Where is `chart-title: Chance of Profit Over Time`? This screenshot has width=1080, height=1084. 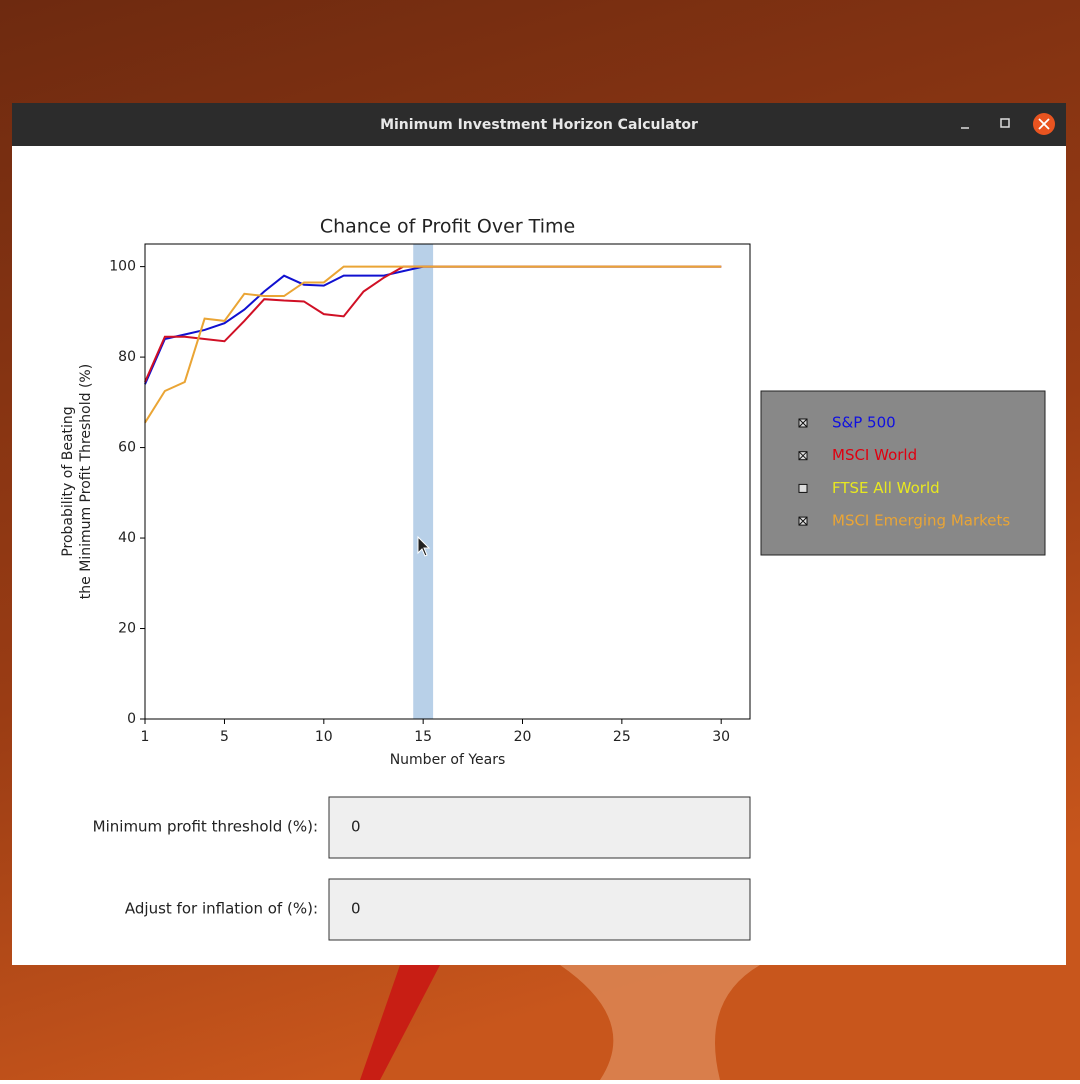
chart-title: Chance of Profit Over Time is located at coordinates (447, 227).